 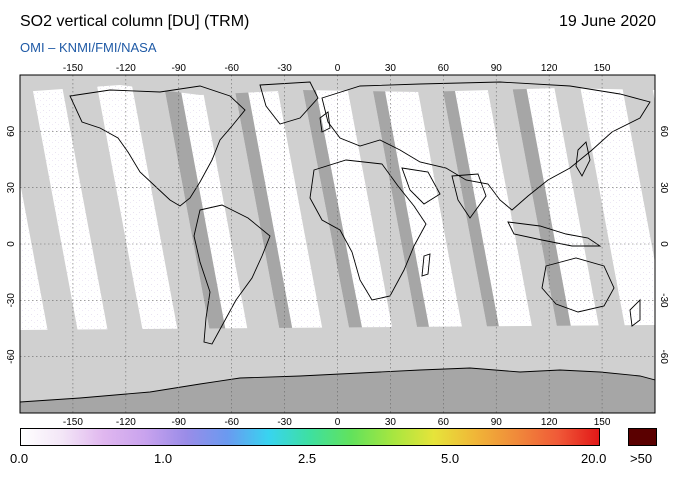 I want to click on colorbar-label-4: 20.0, so click(x=594, y=458).